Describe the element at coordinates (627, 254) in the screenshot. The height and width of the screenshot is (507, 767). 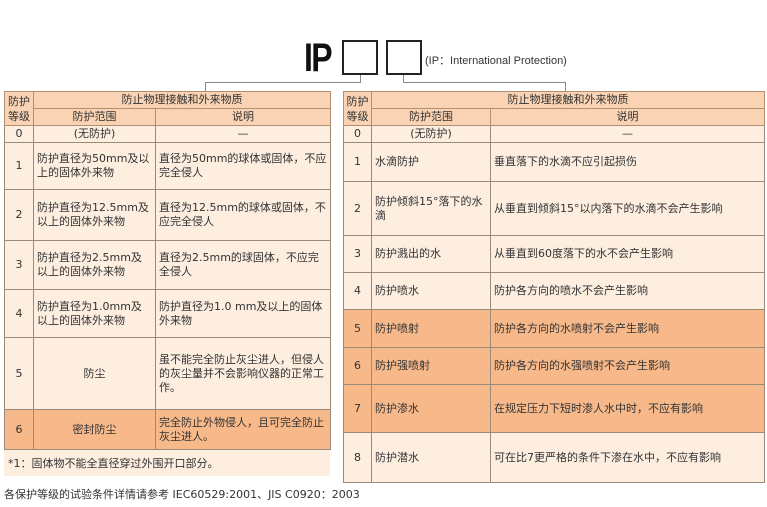
I see `desc: 从垂直到60度落下的水不会产生影响` at that location.